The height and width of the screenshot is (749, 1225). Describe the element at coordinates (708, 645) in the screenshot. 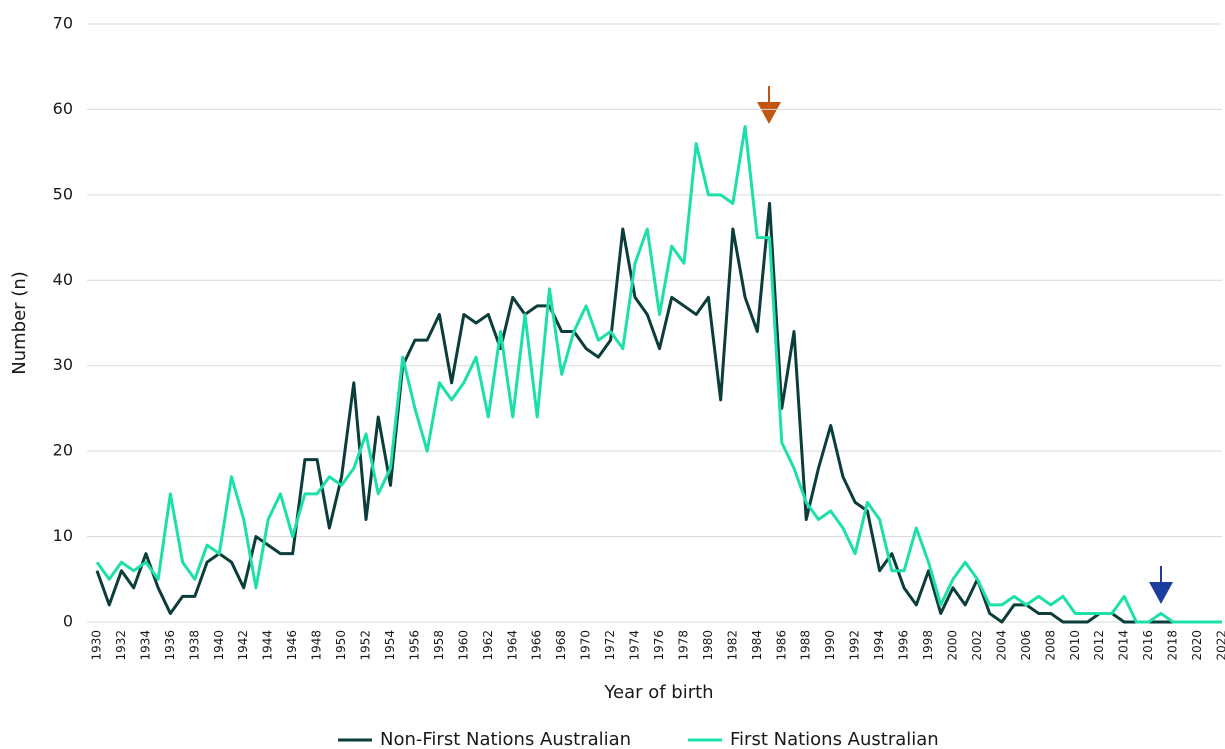

I see `x-tick-label: 1980` at that location.